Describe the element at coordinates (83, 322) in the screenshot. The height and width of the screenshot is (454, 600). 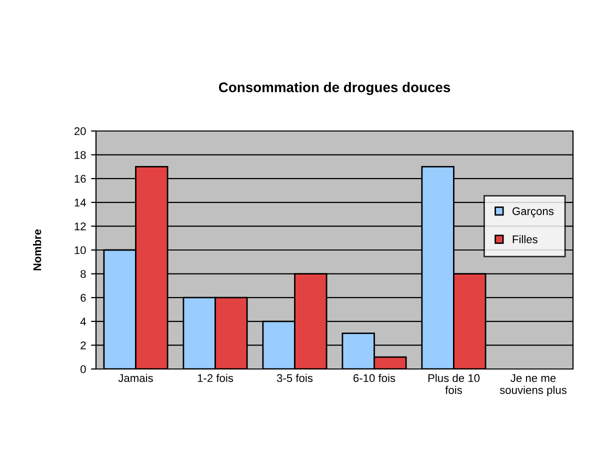
I see `y-tick-label: 4` at that location.